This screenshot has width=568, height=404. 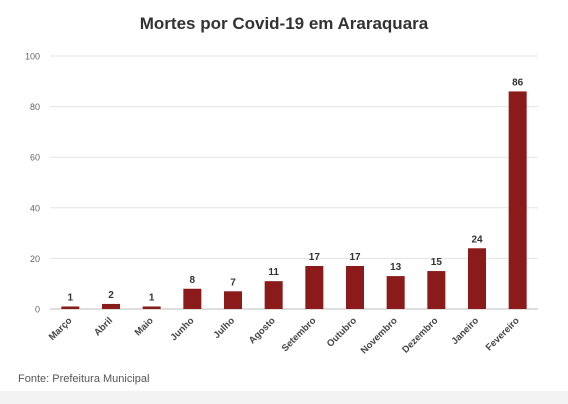 I want to click on y-axis-ticks: 0 20 40 60 80 100, so click(x=32, y=183).